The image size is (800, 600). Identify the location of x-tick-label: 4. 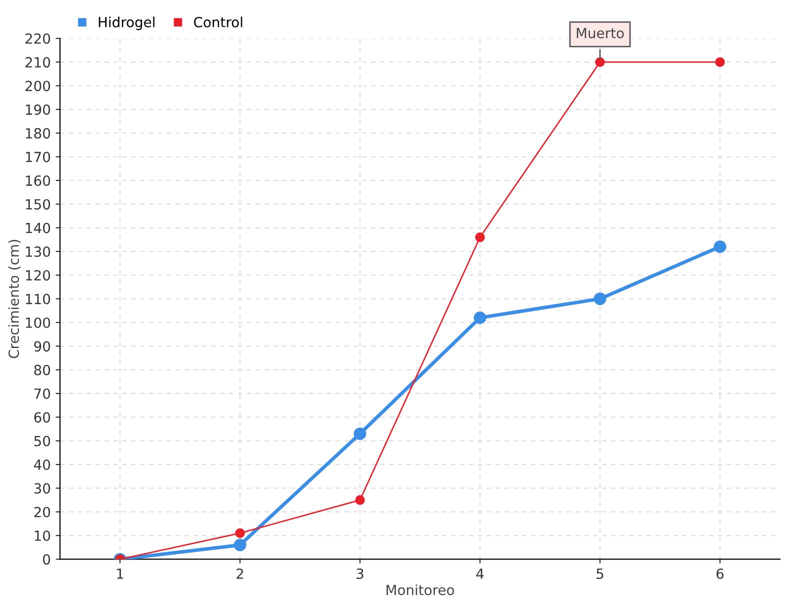
(480, 573).